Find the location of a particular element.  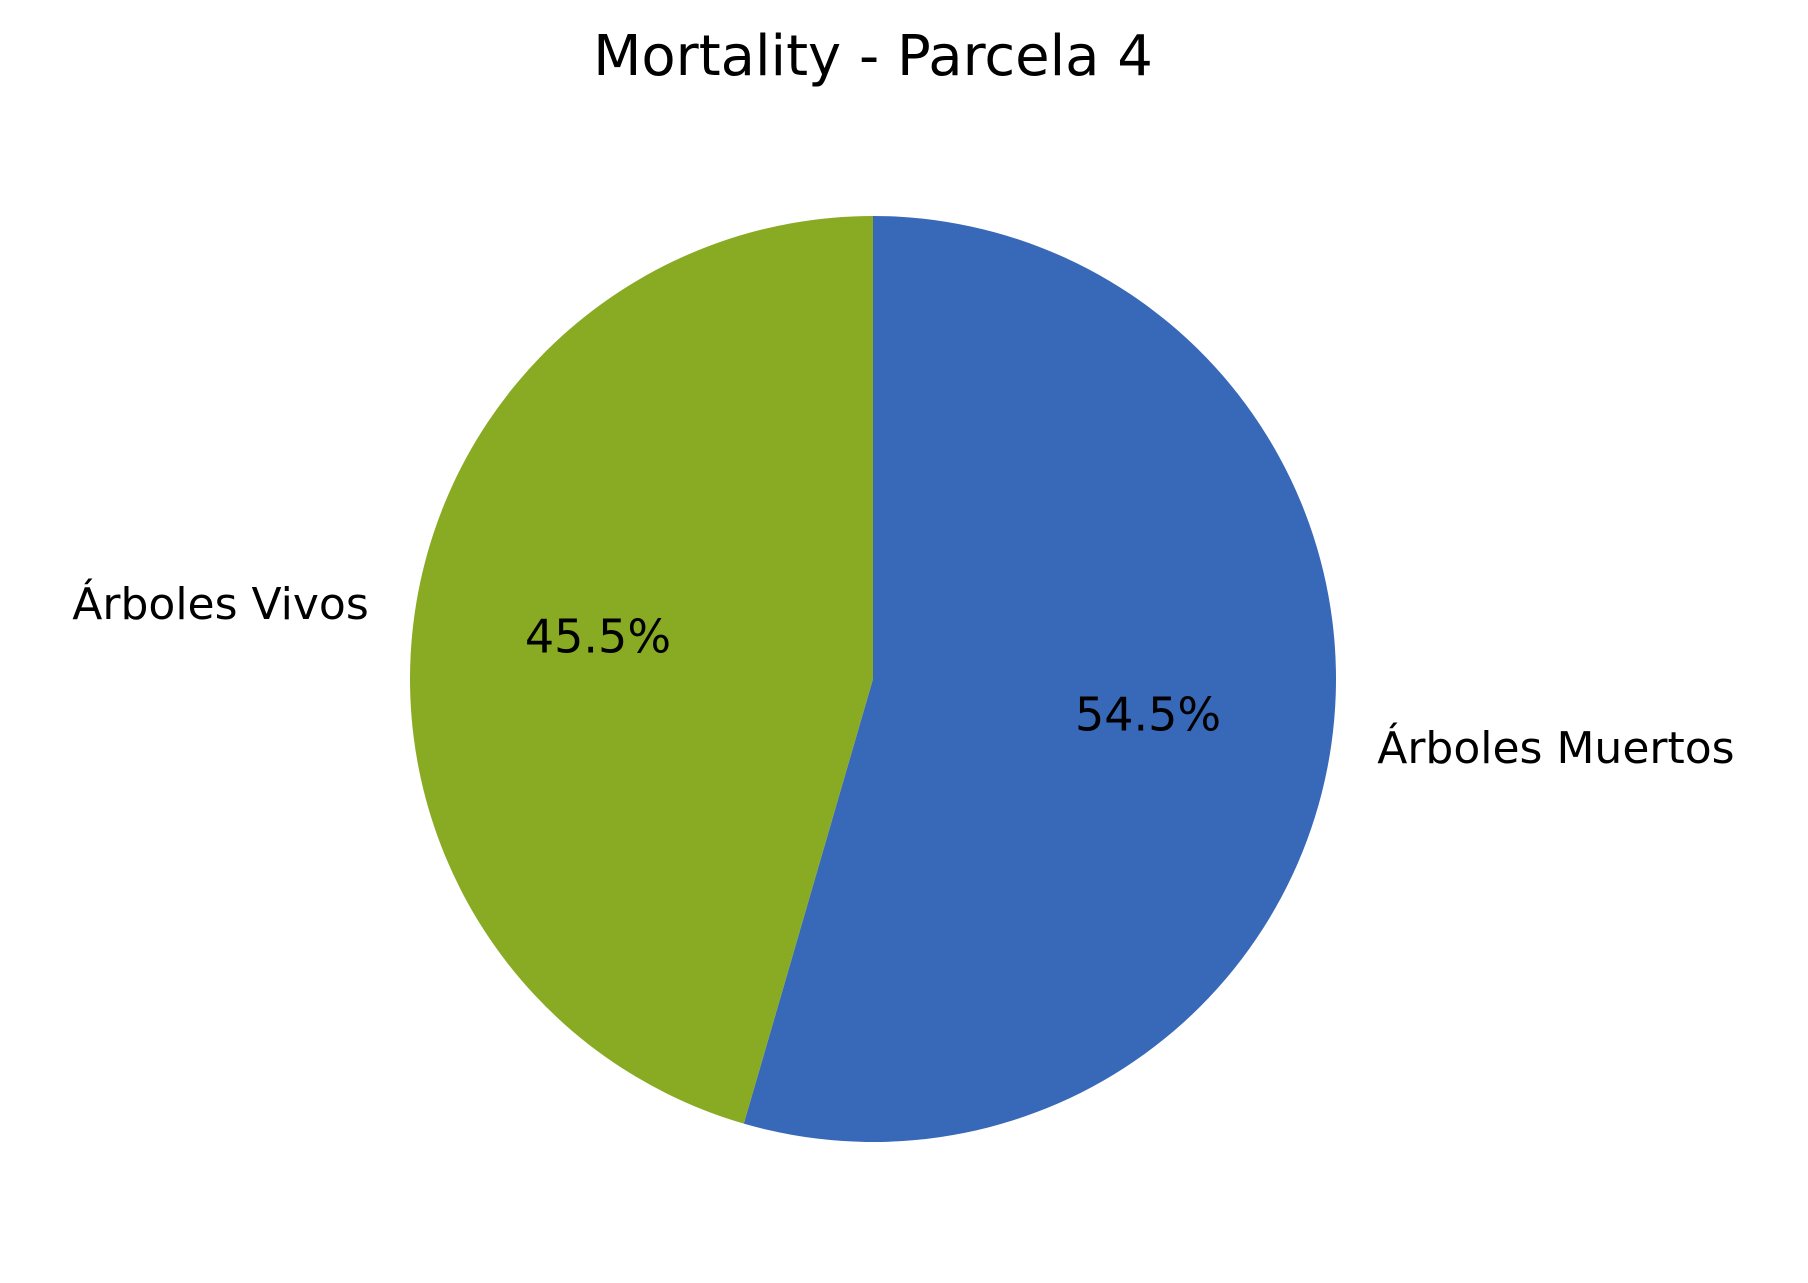

label-arboles-muertos: Árboles Muertos is located at coordinates (1555, 747).